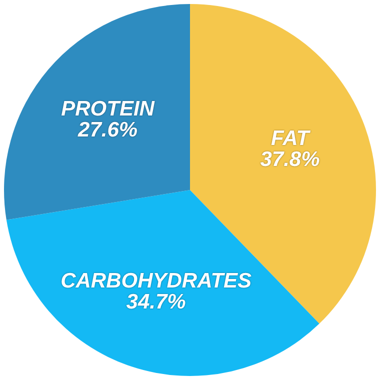  What do you see at coordinates (156, 281) in the screenshot?
I see `slice-label: CARBOHYDRATES` at bounding box center [156, 281].